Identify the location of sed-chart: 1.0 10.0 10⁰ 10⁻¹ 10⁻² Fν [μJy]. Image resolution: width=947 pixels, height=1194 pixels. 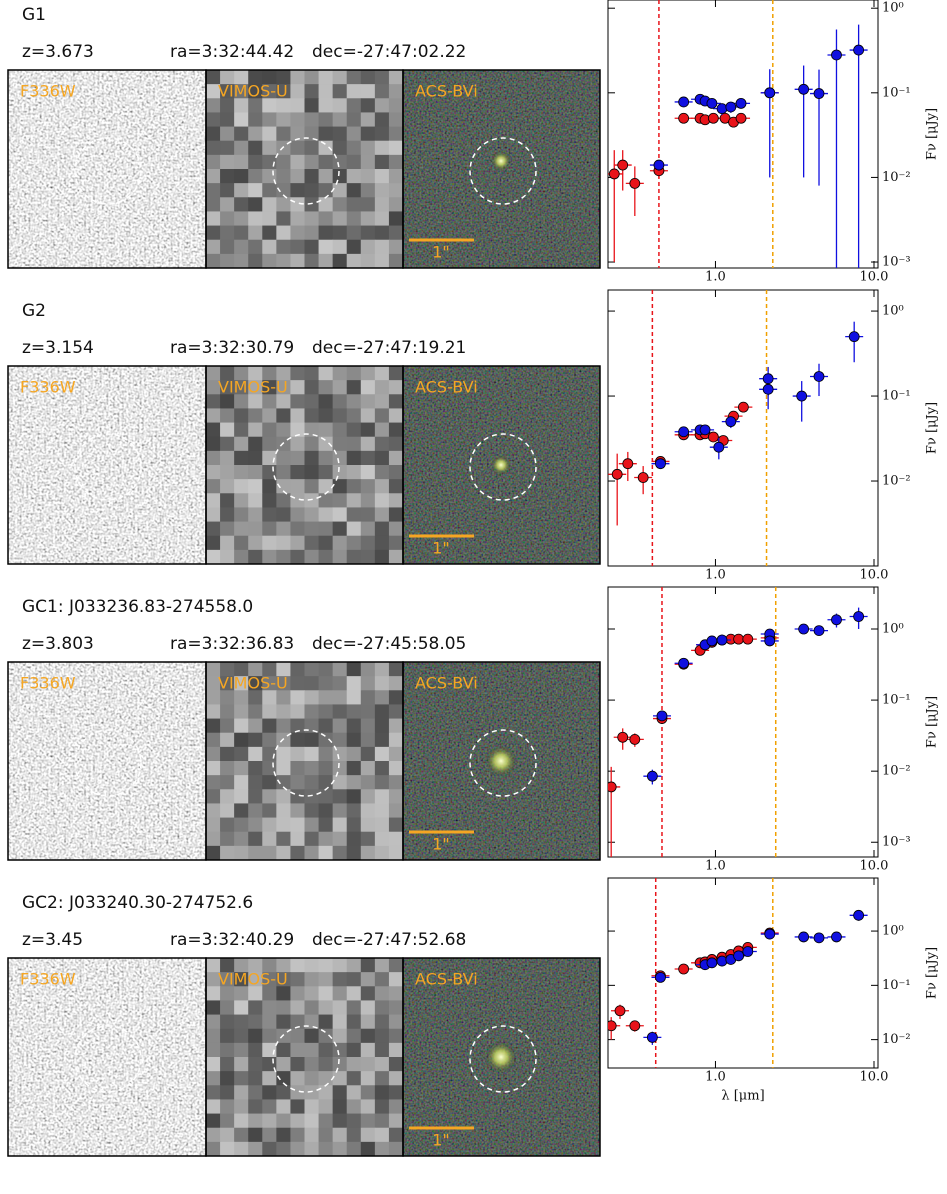
(773, 436).